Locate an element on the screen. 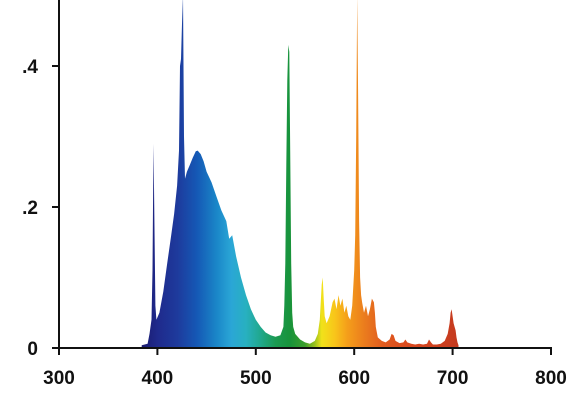 Image resolution: width=582 pixels, height=417 pixels. x-tick-label: 400 is located at coordinates (158, 378).